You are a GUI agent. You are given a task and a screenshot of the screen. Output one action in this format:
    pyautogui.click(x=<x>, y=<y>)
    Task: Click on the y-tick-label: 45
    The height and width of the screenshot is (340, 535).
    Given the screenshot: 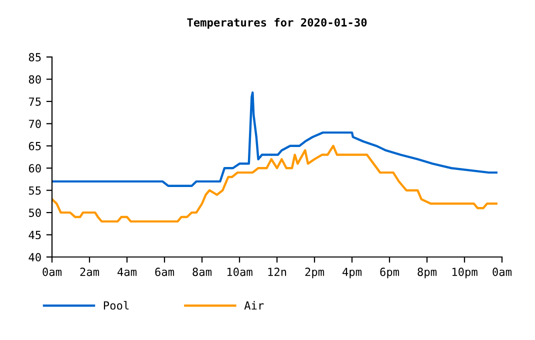 What is the action you would take?
    pyautogui.click(x=34, y=235)
    